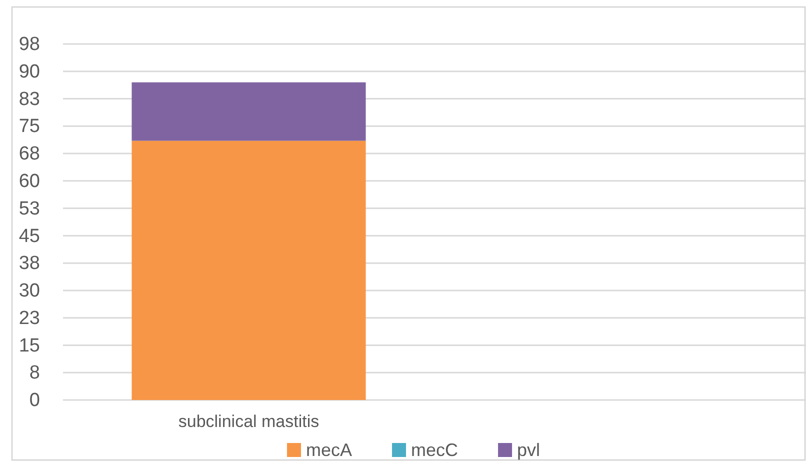 The height and width of the screenshot is (461, 806). I want to click on y-tick-label: 98, so click(29, 45).